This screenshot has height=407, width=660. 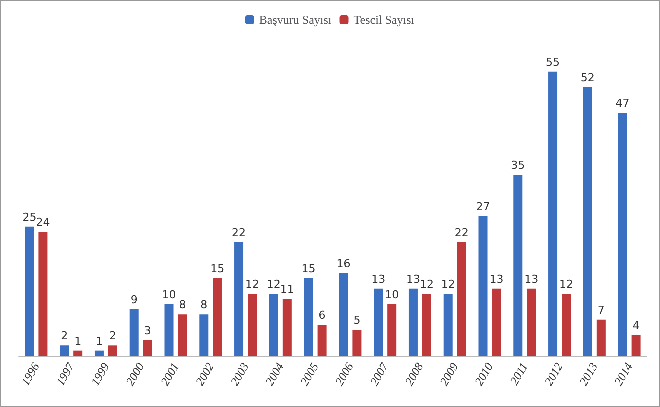 I want to click on data-label: 27, so click(x=483, y=207).